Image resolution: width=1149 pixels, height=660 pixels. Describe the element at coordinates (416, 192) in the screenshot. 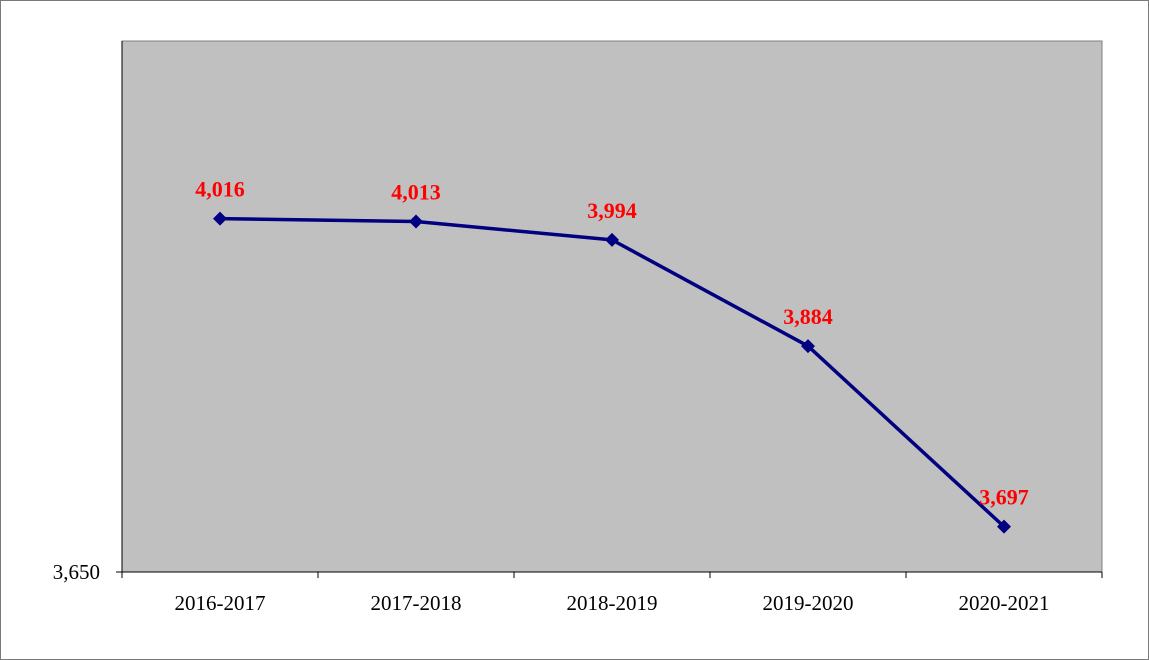

I see `data-label: 4,013` at that location.